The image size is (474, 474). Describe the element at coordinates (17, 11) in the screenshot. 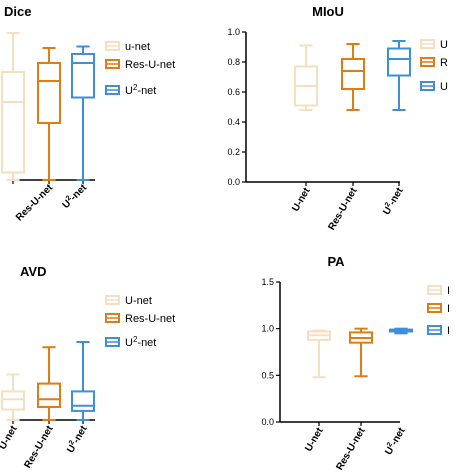

I see `chart-title: Dice` at that location.